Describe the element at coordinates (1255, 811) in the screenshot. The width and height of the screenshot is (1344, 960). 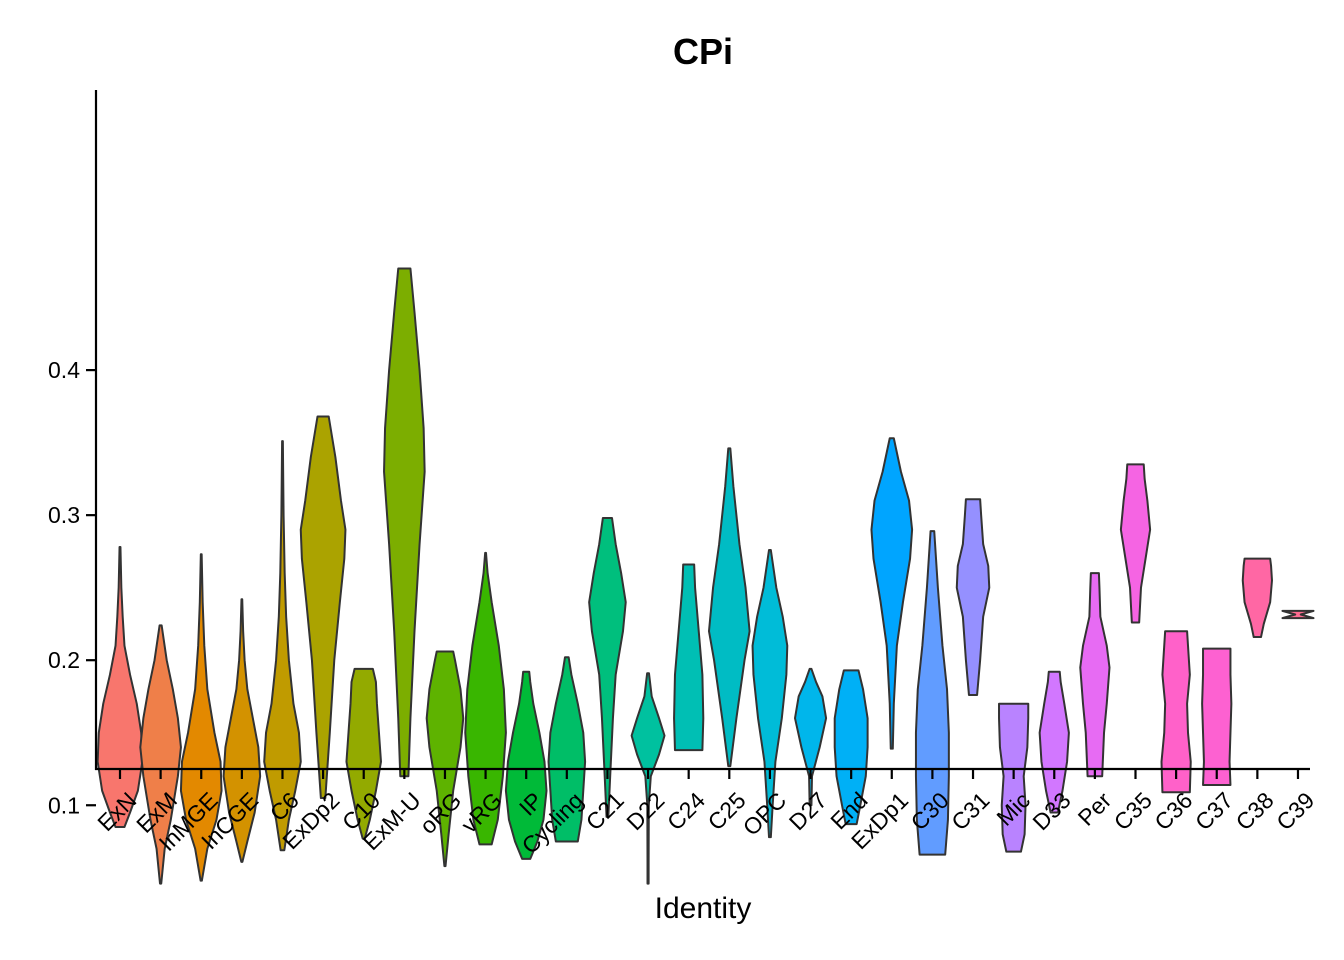
I see `x-tick-label: C38` at that location.